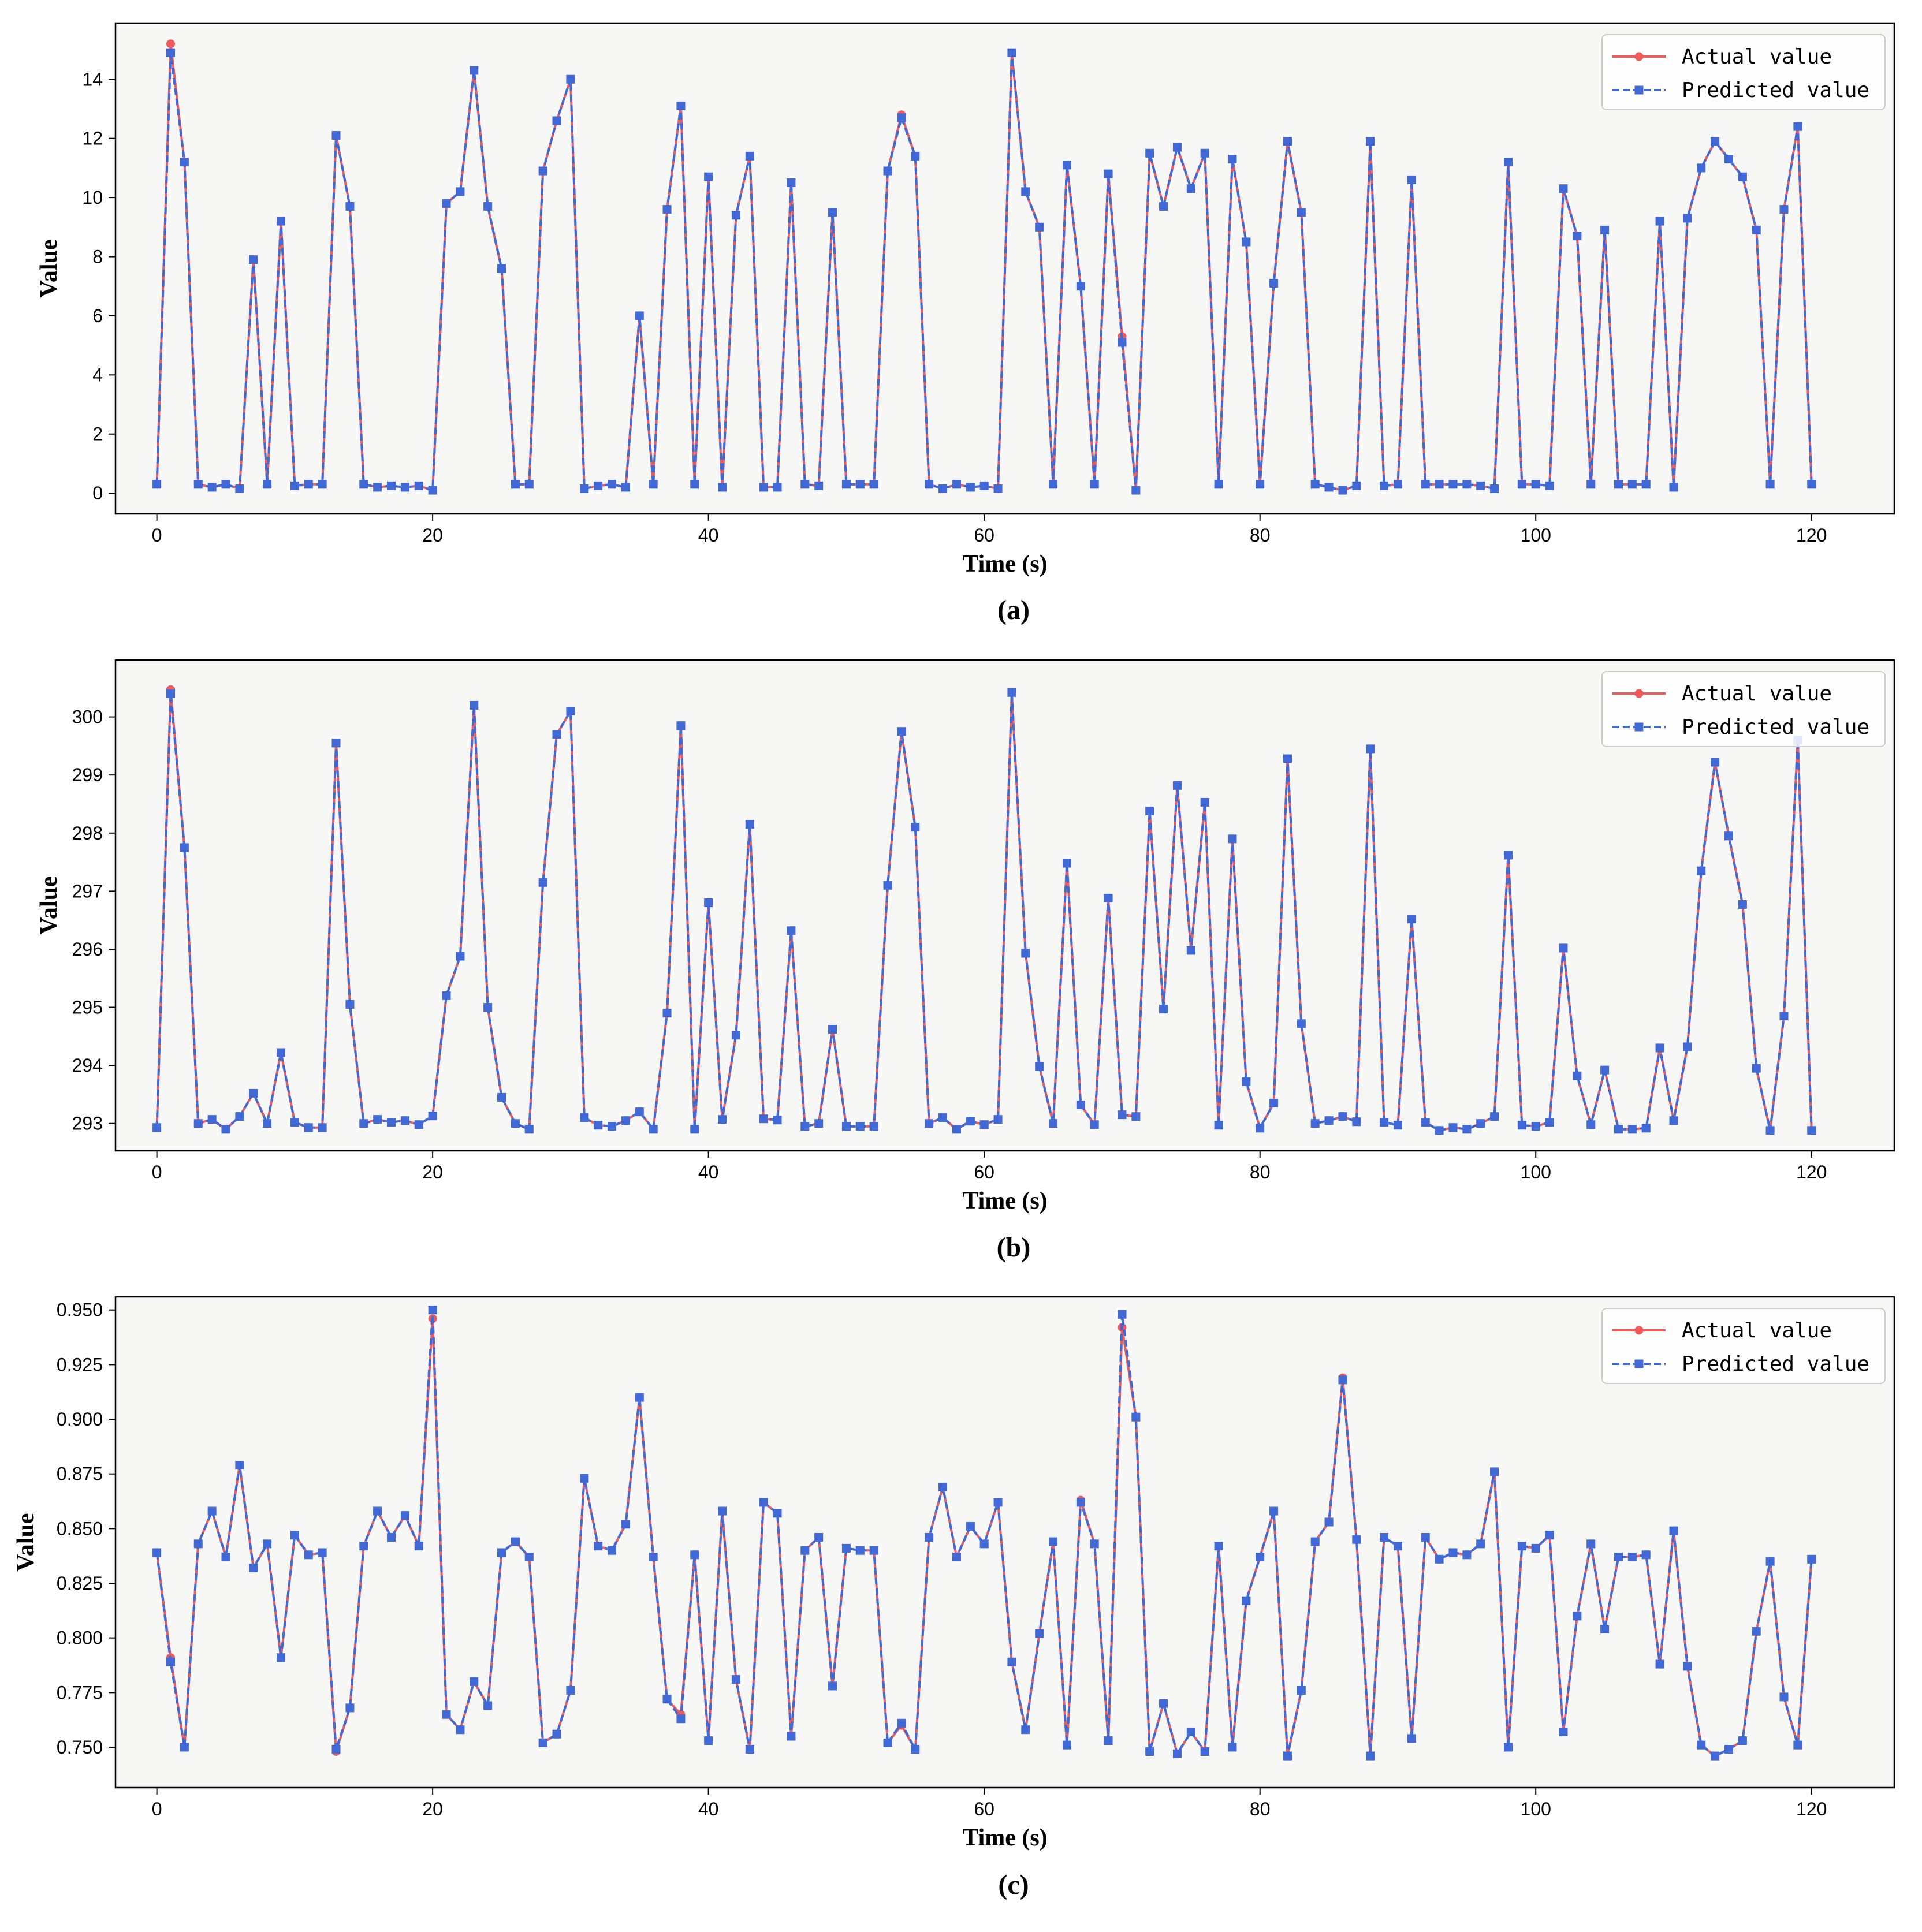 Image resolution: width=1922 pixels, height=1932 pixels. What do you see at coordinates (1775, 727) in the screenshot?
I see `legend-label: Predicted value` at bounding box center [1775, 727].